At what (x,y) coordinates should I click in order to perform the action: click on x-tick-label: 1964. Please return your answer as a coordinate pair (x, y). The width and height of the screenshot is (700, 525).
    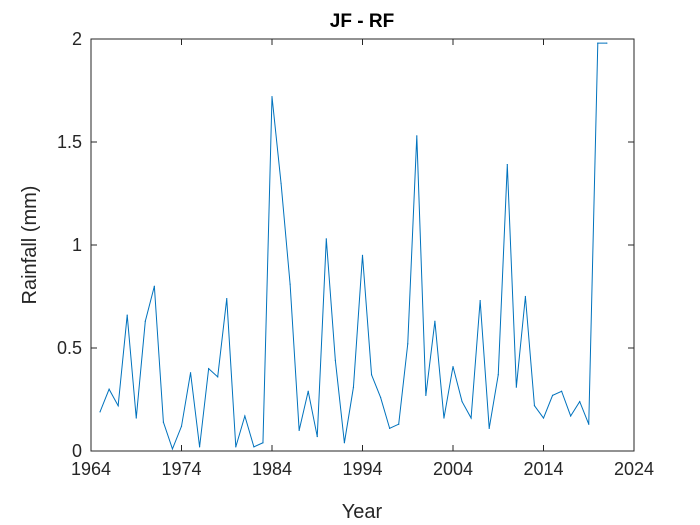
    Looking at the image, I should click on (91, 469).